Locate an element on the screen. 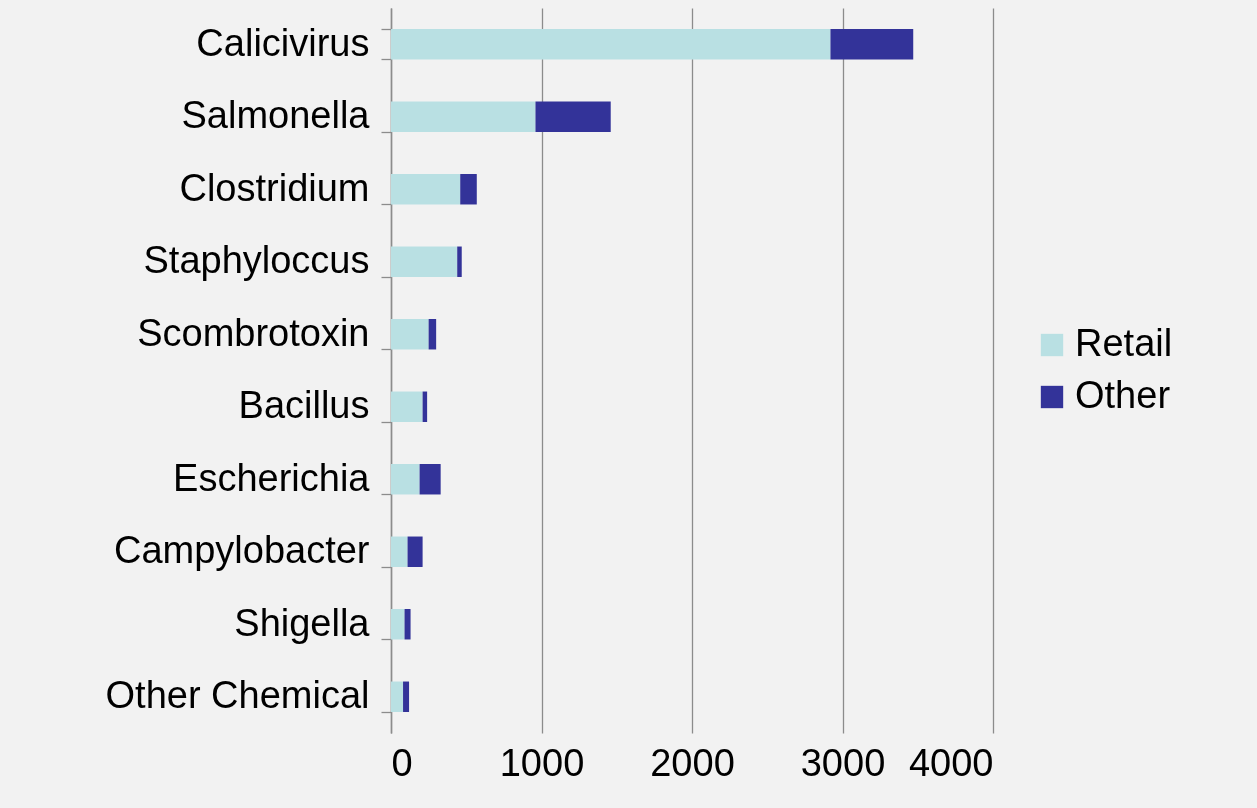 The height and width of the screenshot is (808, 1257). y-tick-label: Bacillus is located at coordinates (304, 405).